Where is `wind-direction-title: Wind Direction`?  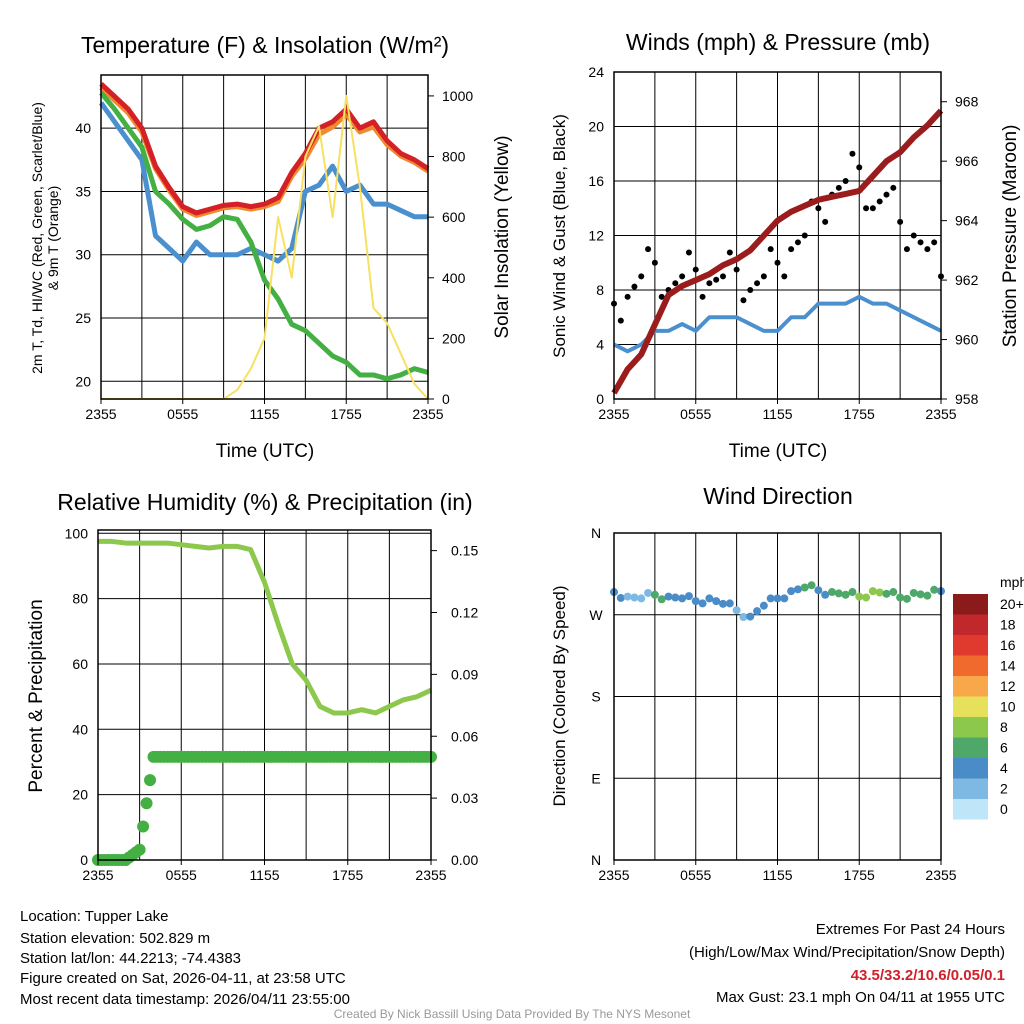
wind-direction-title: Wind Direction is located at coordinates (778, 496).